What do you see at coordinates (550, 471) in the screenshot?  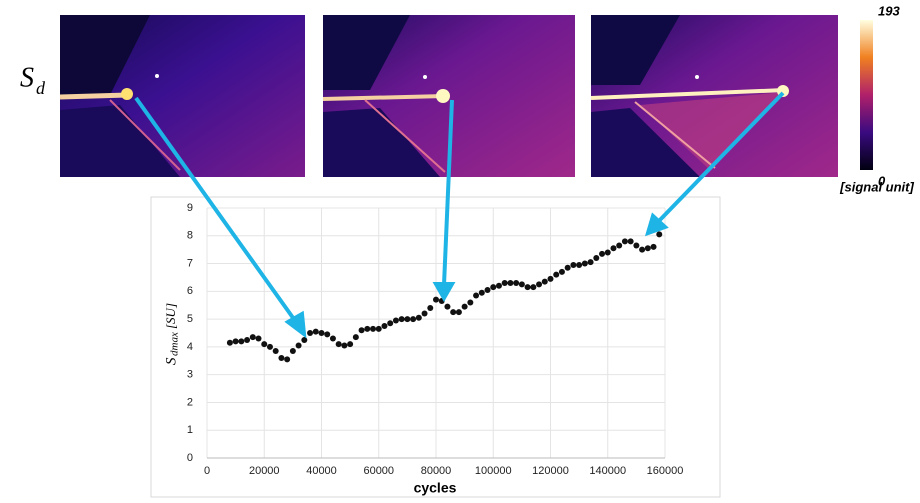 I see `x-tick-label: 120000` at bounding box center [550, 471].